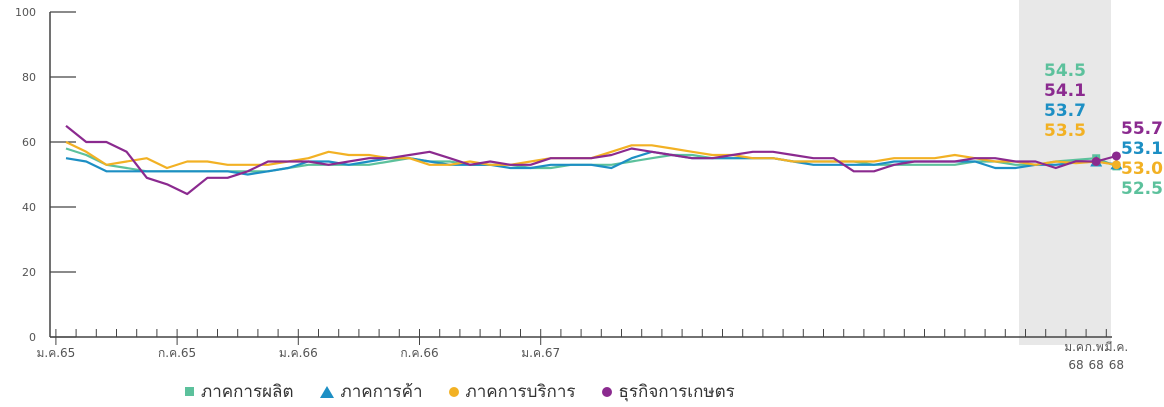 This screenshot has height=407, width=1164. What do you see at coordinates (381, 392) in the screenshot?
I see `legend-label: ภาคการค้า` at bounding box center [381, 392].